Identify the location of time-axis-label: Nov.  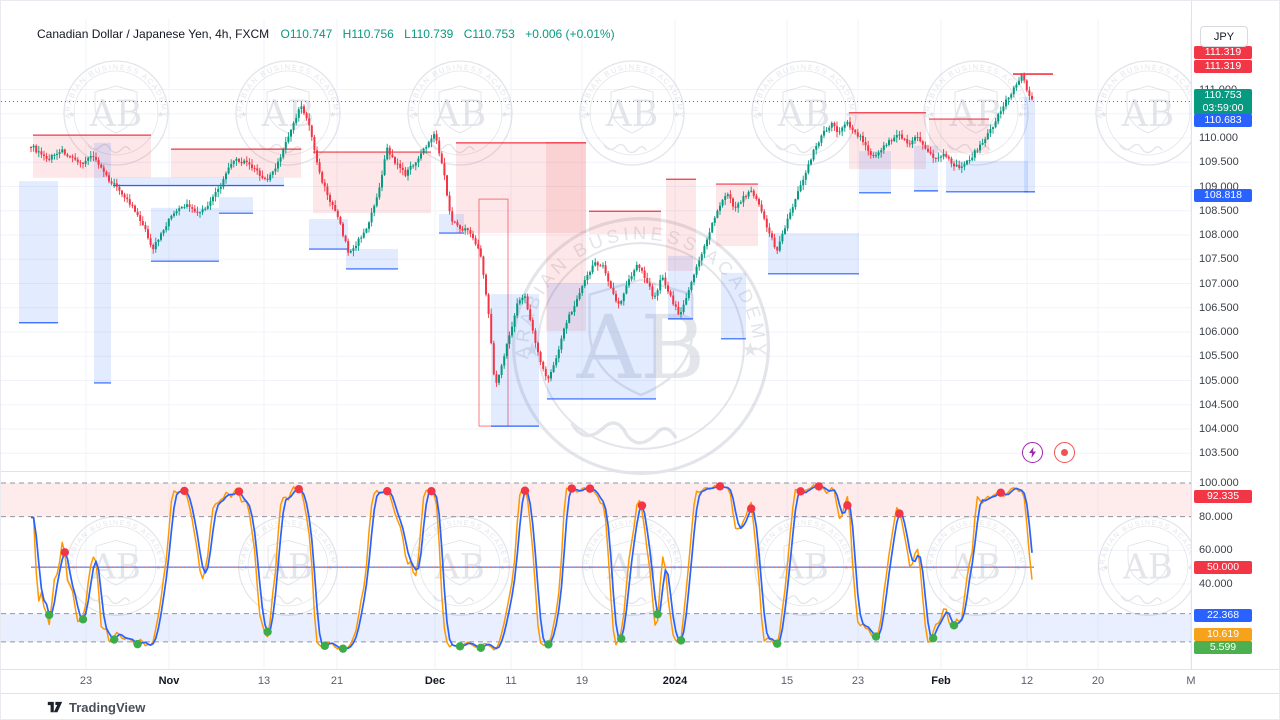
(169, 681).